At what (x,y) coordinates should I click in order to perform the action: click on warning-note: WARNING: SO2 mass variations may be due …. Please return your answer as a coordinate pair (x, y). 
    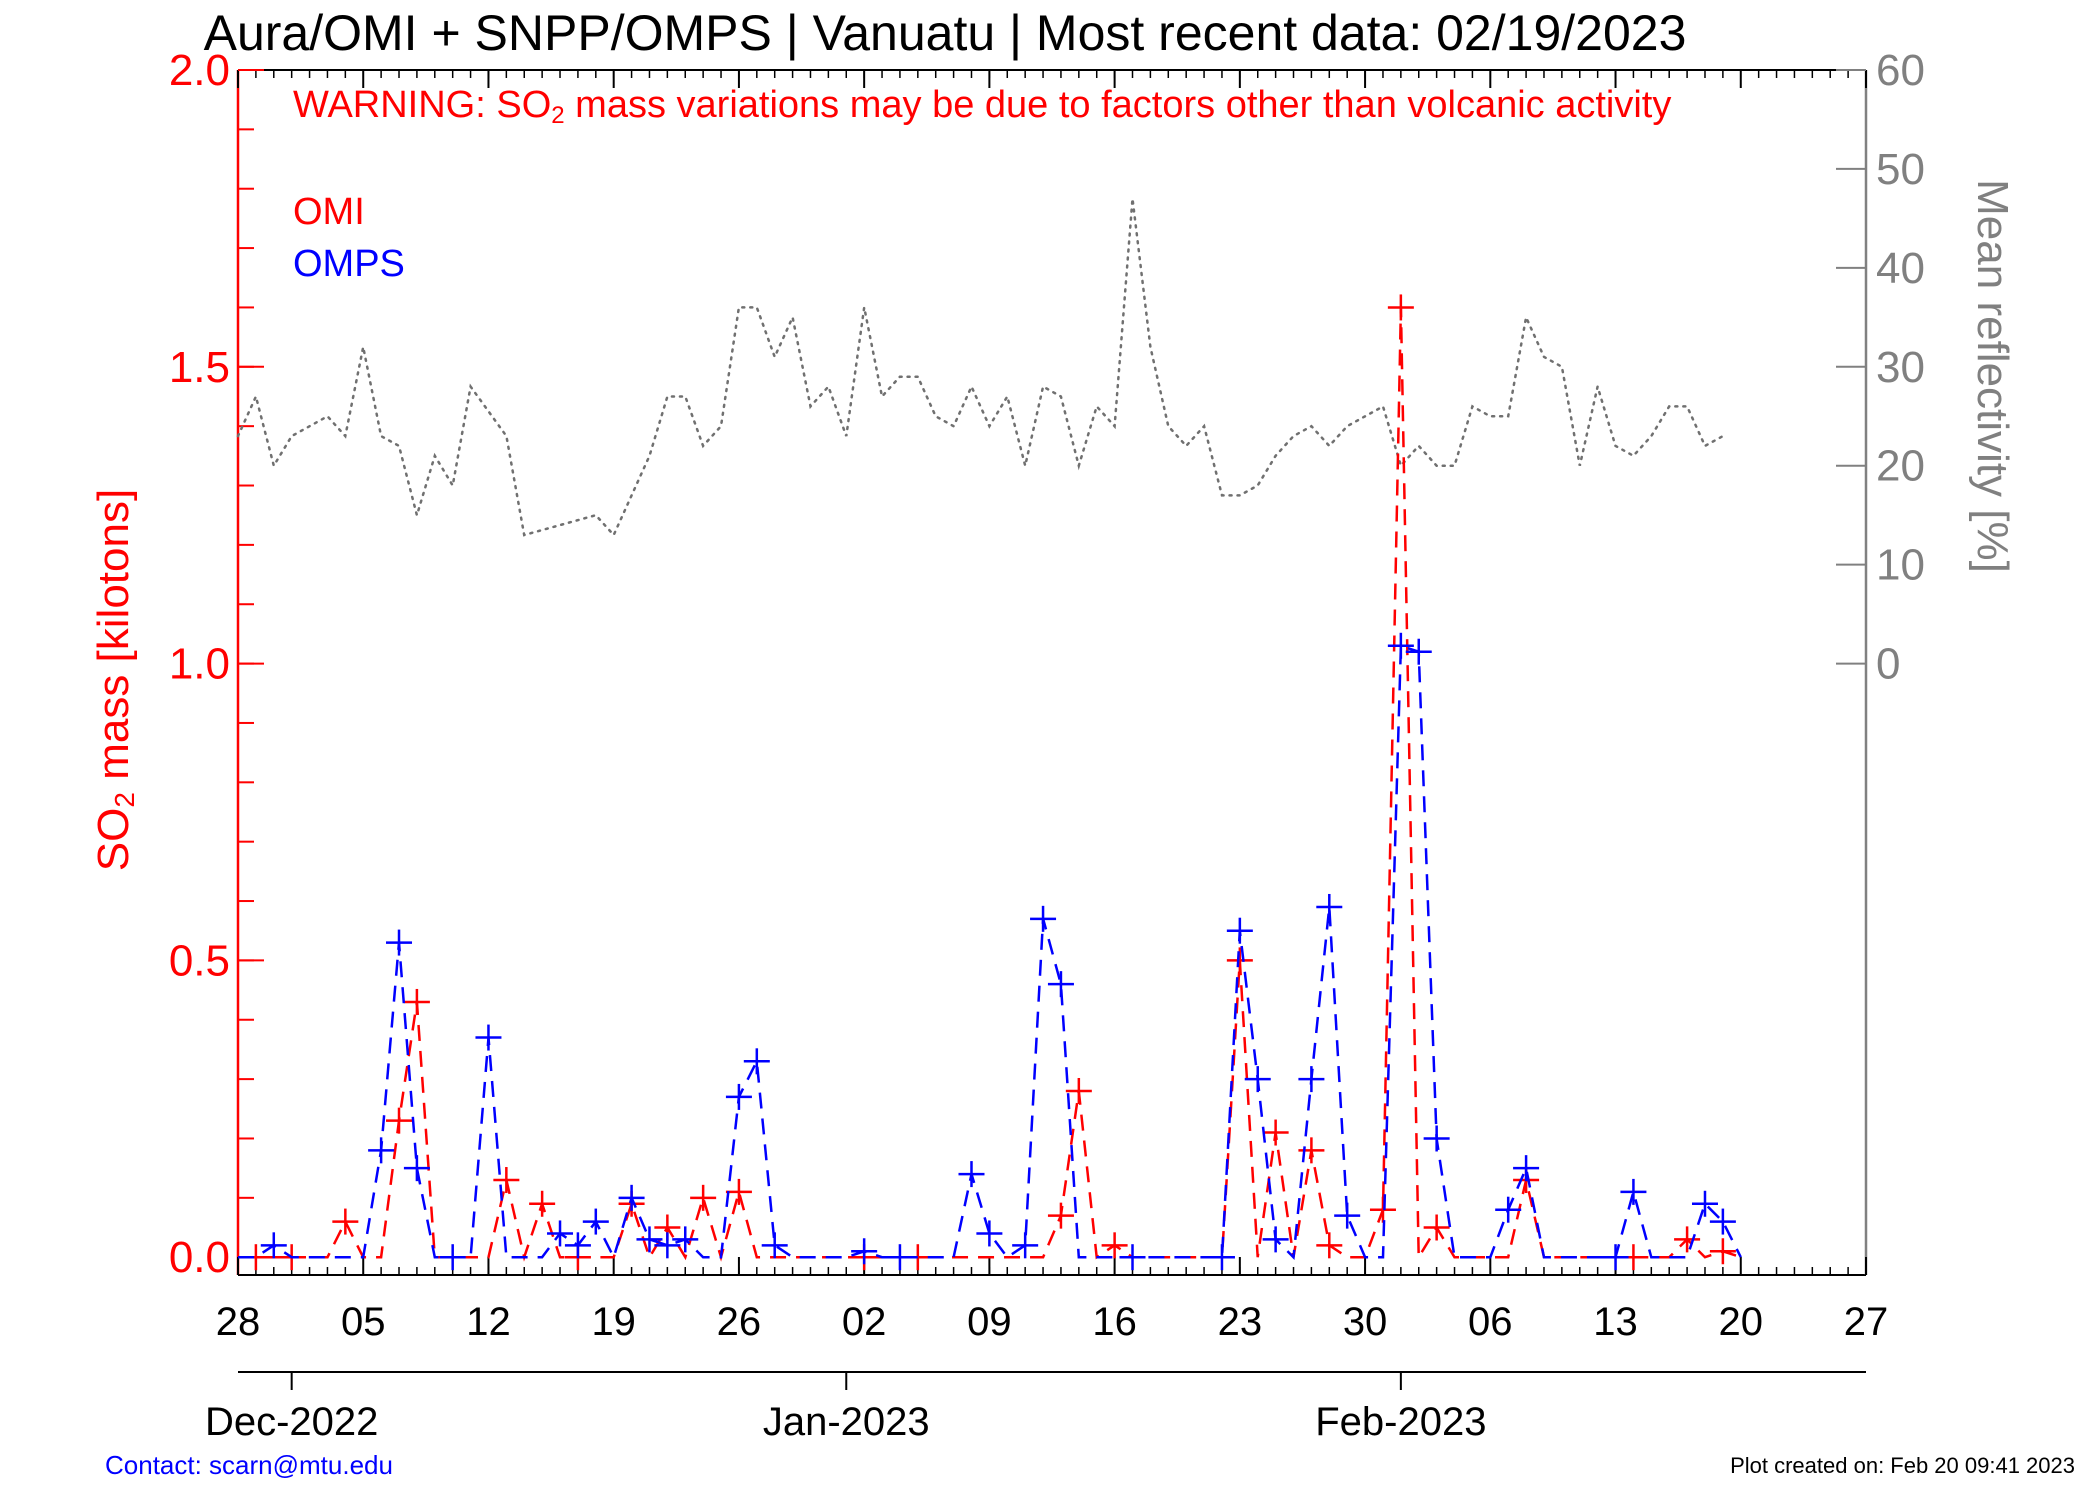
    Looking at the image, I should click on (982, 107).